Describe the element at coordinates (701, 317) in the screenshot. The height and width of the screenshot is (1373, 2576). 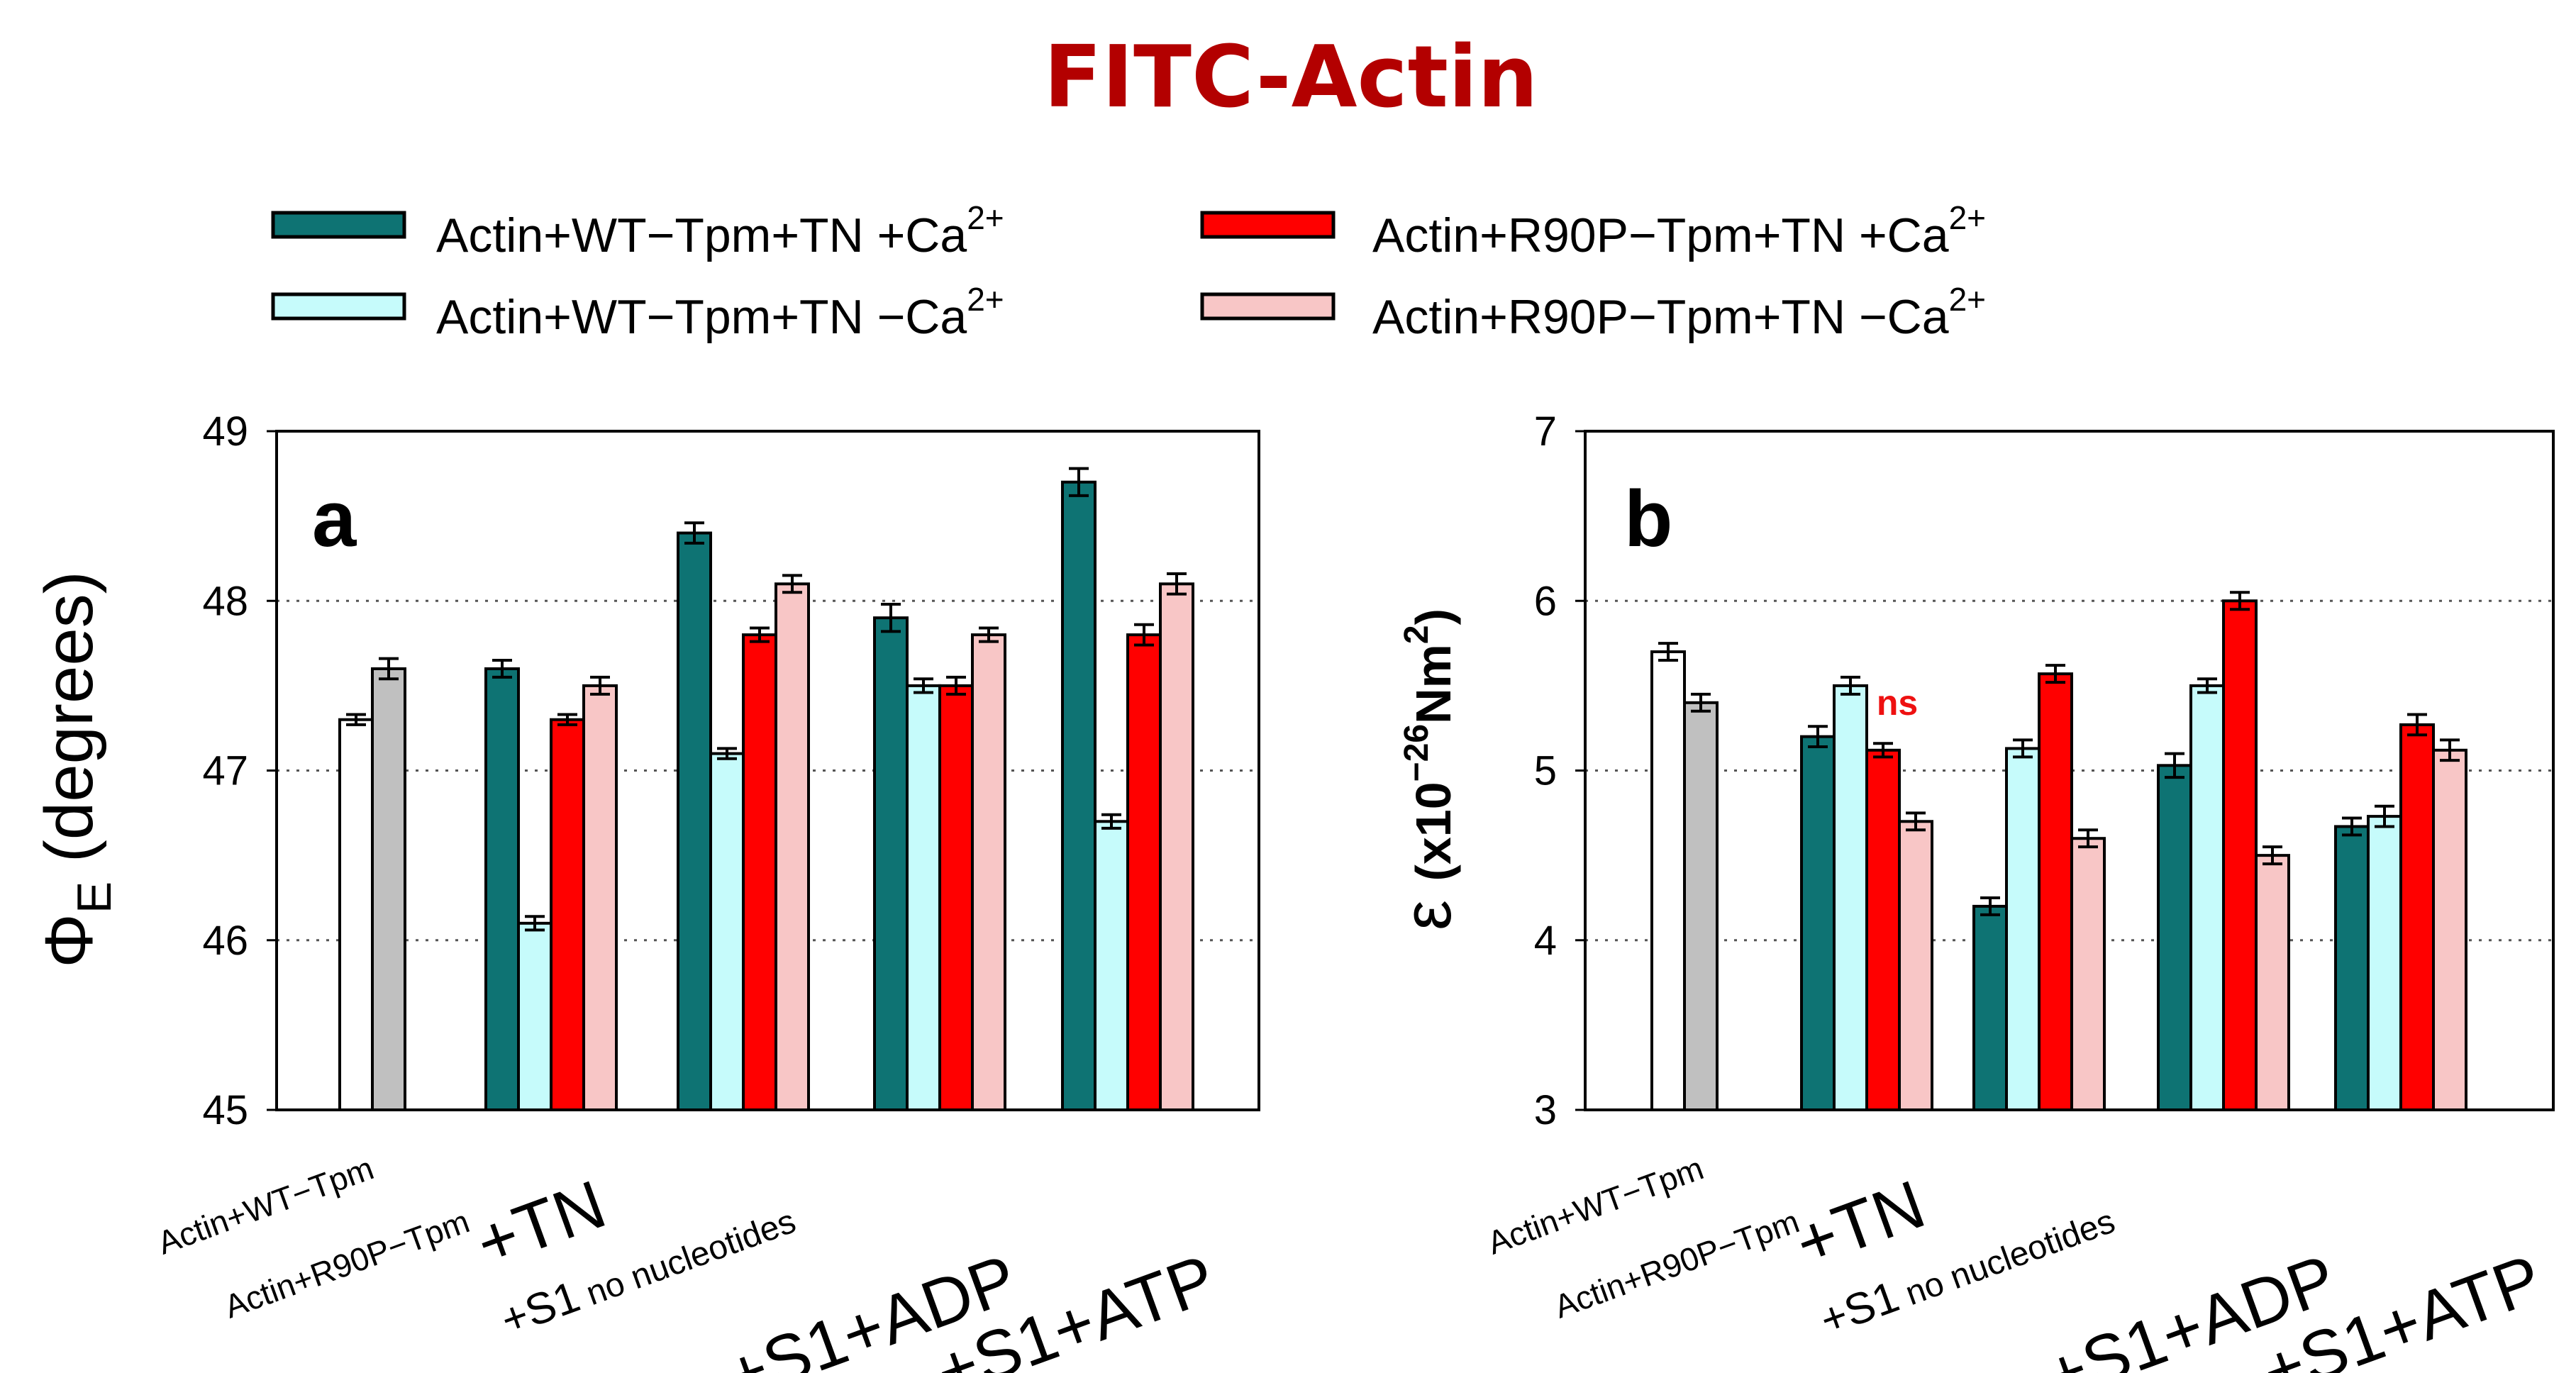
I see `legend-label-text: Actin+WT−Tpm+TN −Ca` at that location.